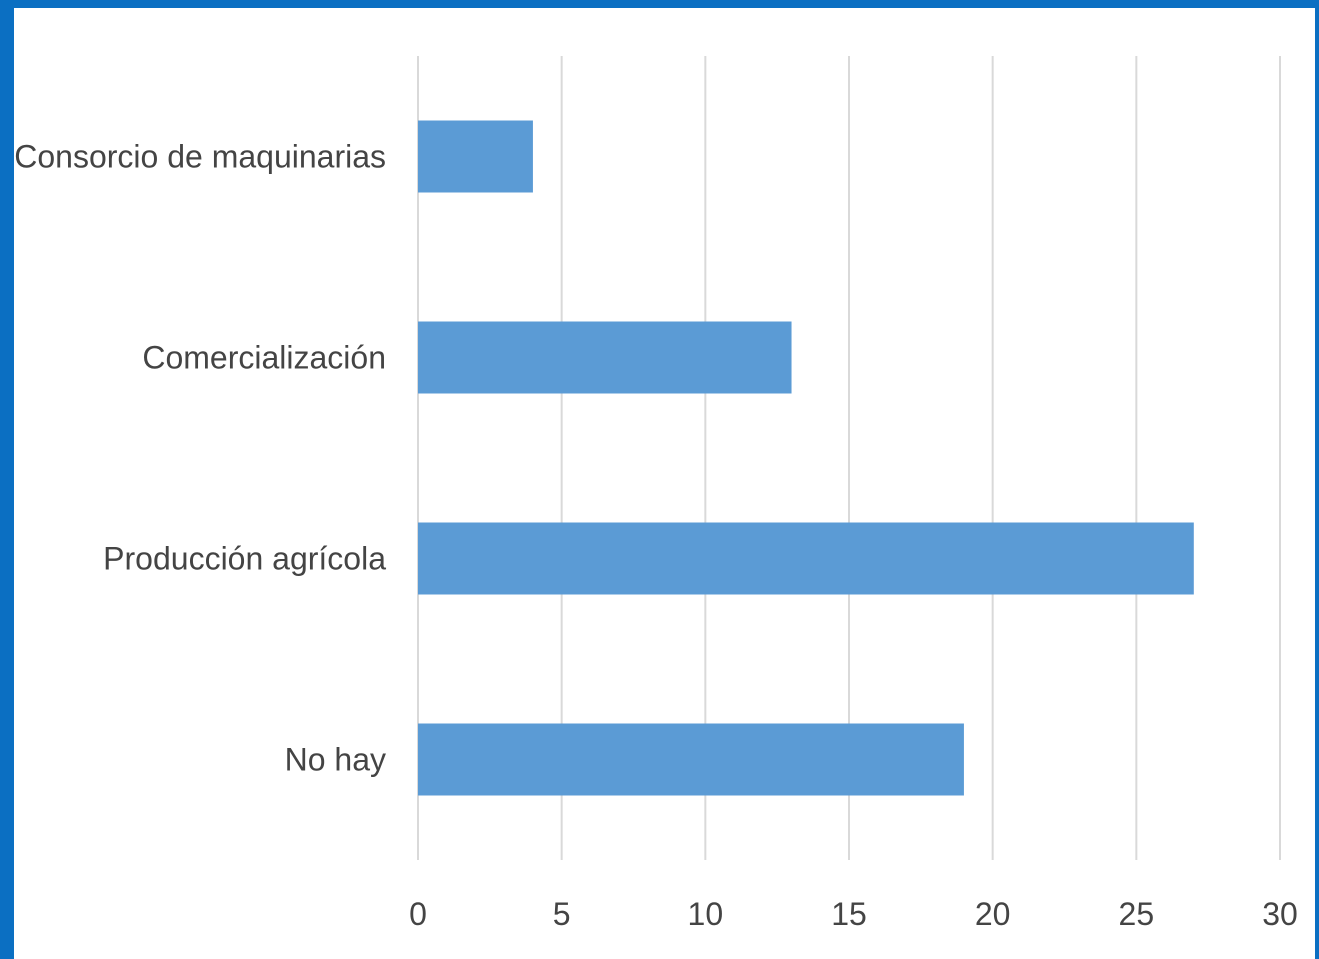 Image resolution: width=1319 pixels, height=959 pixels. I want to click on category-label: No hay, so click(335, 760).